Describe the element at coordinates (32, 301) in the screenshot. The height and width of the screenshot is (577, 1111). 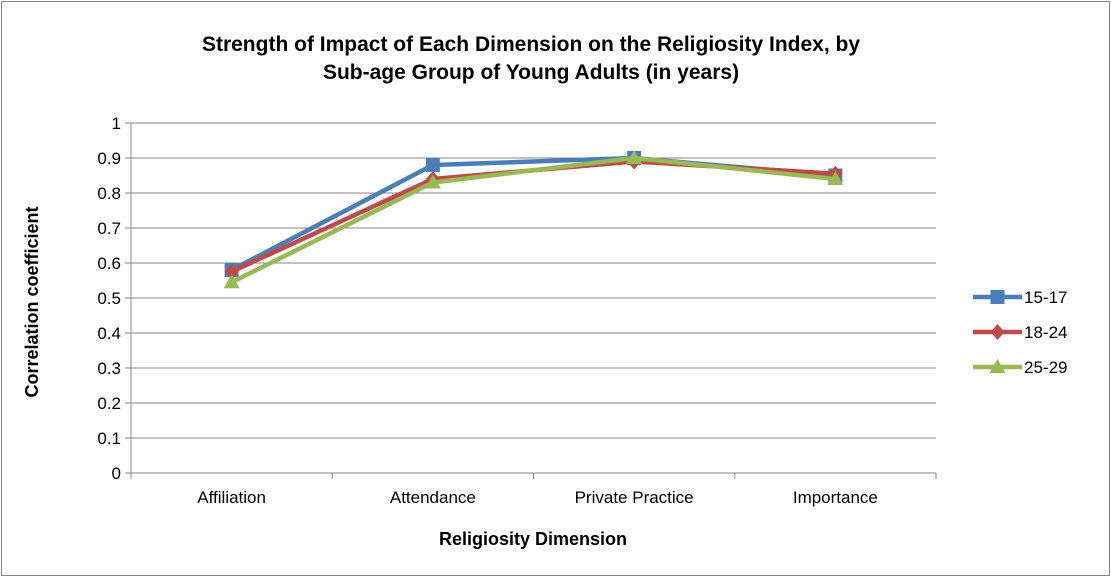
I see `y-axis-label: Correlation coefficient` at that location.